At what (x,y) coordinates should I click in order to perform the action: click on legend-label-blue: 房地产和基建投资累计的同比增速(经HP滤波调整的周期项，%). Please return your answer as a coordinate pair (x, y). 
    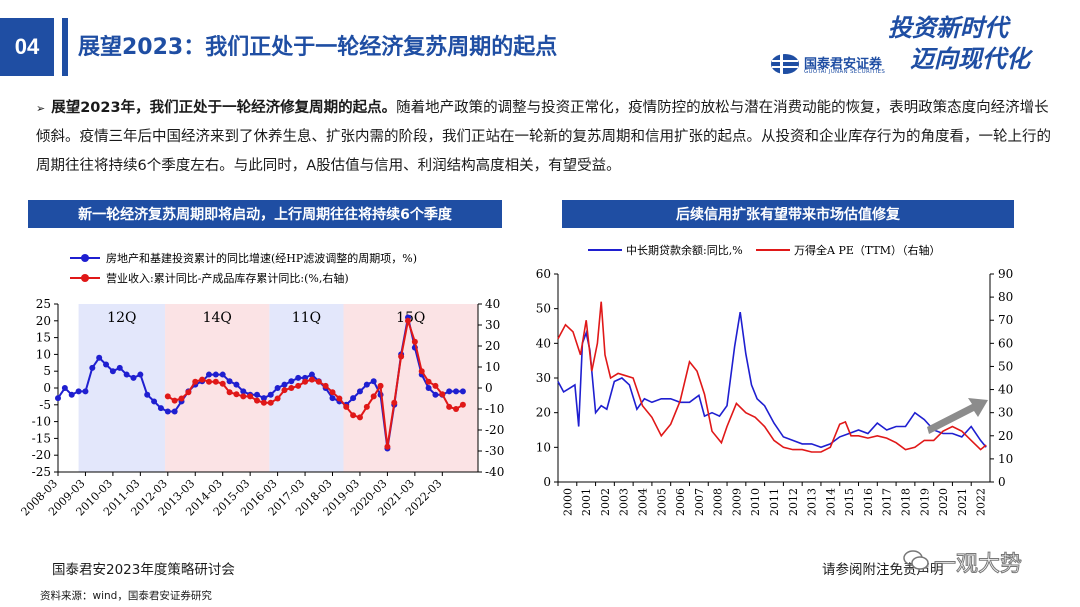
    Looking at the image, I should click on (261, 258).